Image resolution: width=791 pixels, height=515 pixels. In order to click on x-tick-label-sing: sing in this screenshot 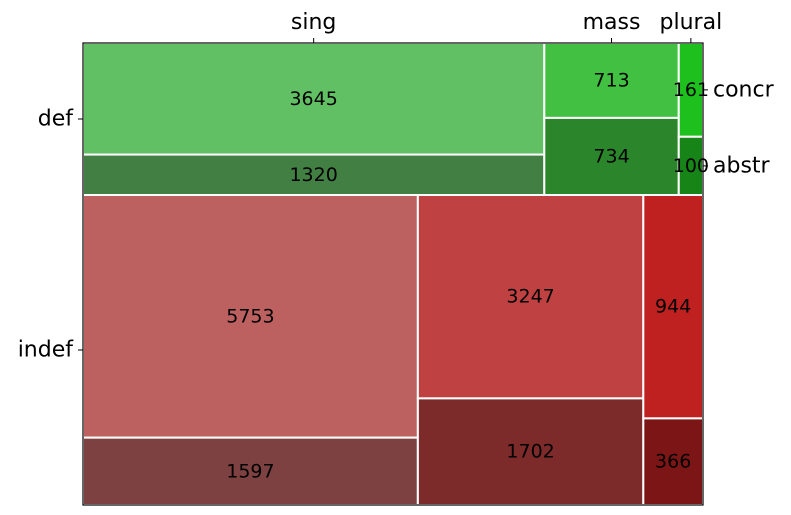, I will do `click(313, 22)`.